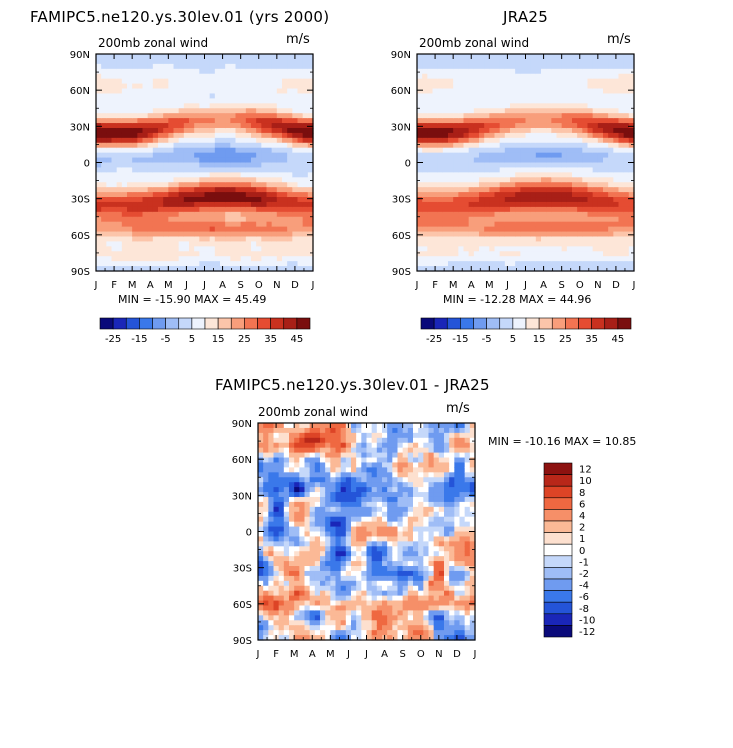  Describe the element at coordinates (166, 339) in the screenshot. I see `colorbar-label: -5` at that location.